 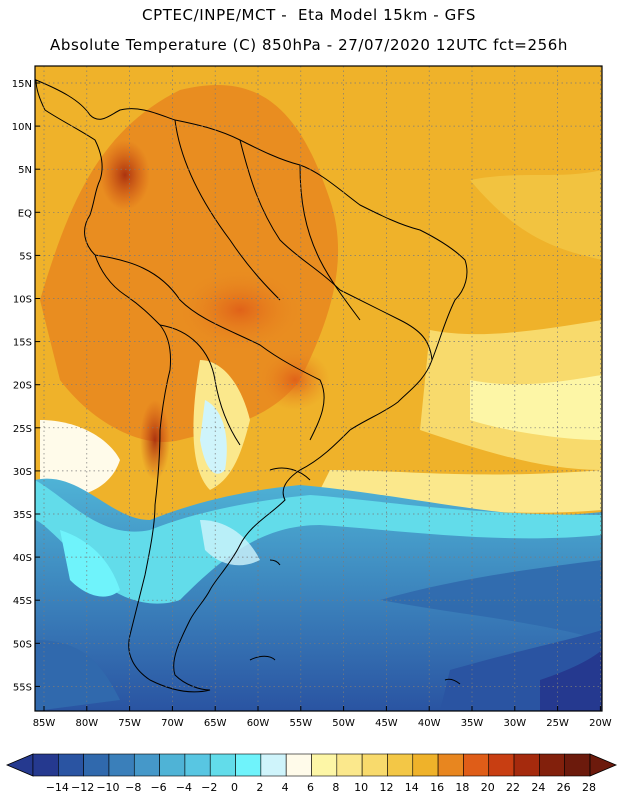 What do you see at coordinates (429, 723) in the screenshot?
I see `lon-tick-label: 40W` at bounding box center [429, 723].